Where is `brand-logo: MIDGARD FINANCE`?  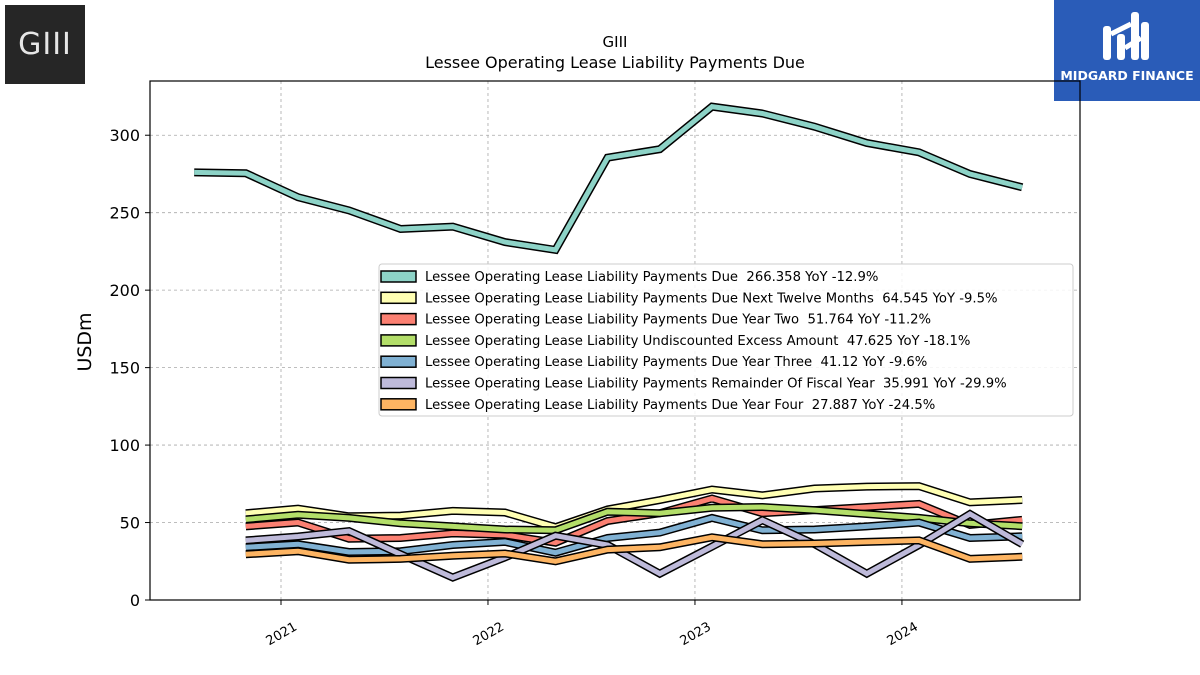
brand-logo: MIDGARD FINANCE is located at coordinates (1127, 50).